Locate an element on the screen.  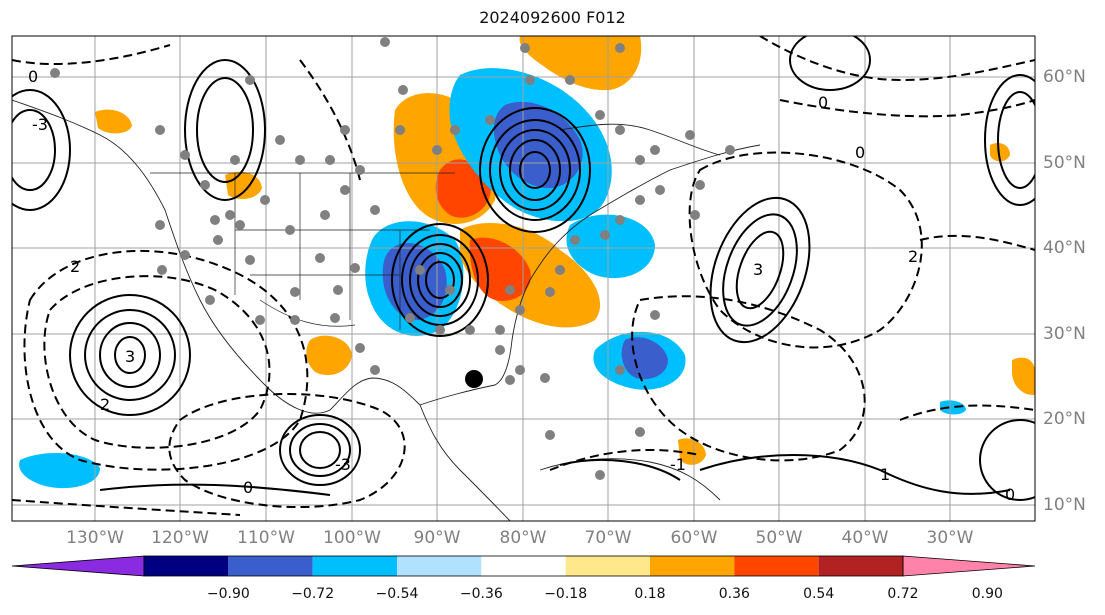
longitude-label: 30°W is located at coordinates (950, 538).